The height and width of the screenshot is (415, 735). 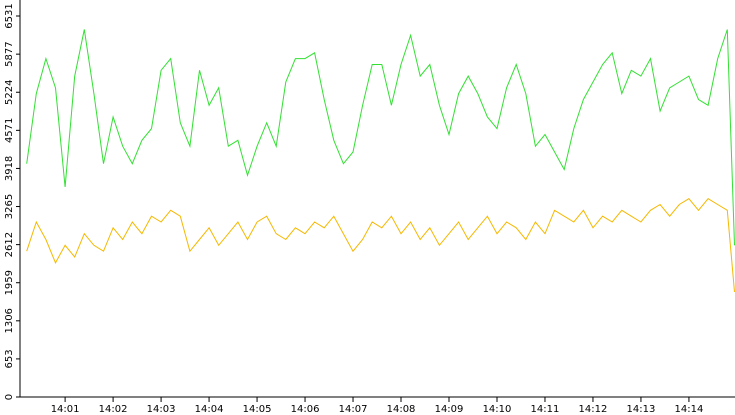 I want to click on x-tick-label: 14:03, so click(x=161, y=409).